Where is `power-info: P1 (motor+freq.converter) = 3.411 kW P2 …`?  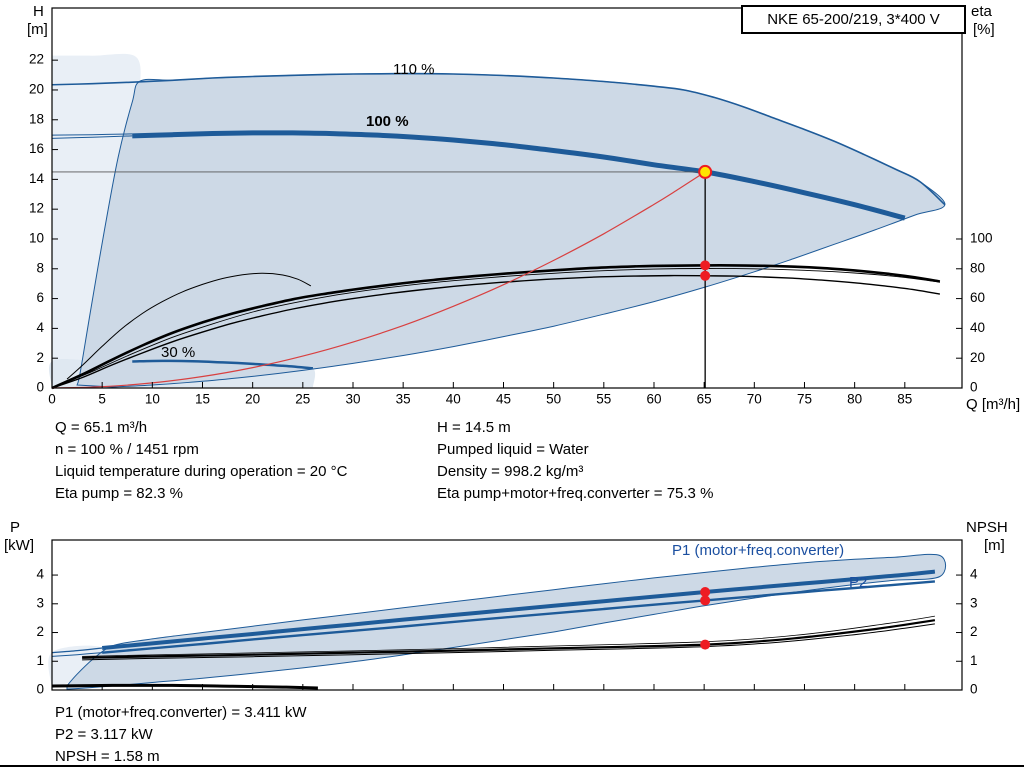 power-info: P1 (motor+freq.converter) = 3.411 kW P2 … is located at coordinates (181, 735).